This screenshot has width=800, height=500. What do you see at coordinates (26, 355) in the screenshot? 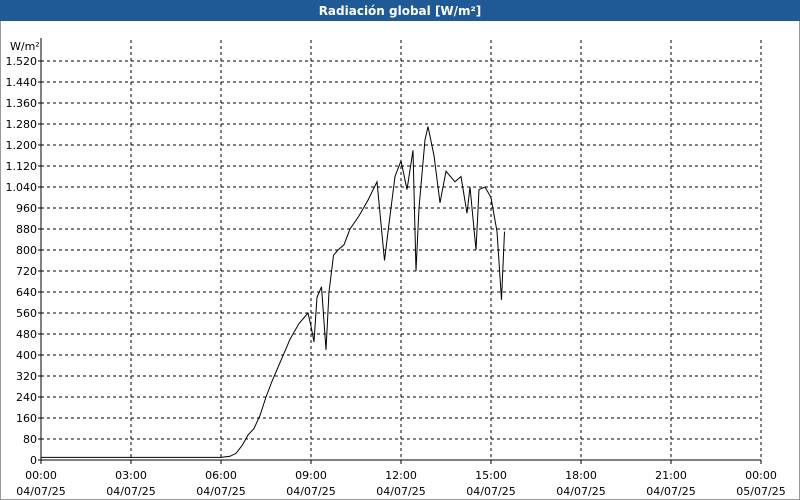
I see `y-tick-label: 400` at bounding box center [26, 355].